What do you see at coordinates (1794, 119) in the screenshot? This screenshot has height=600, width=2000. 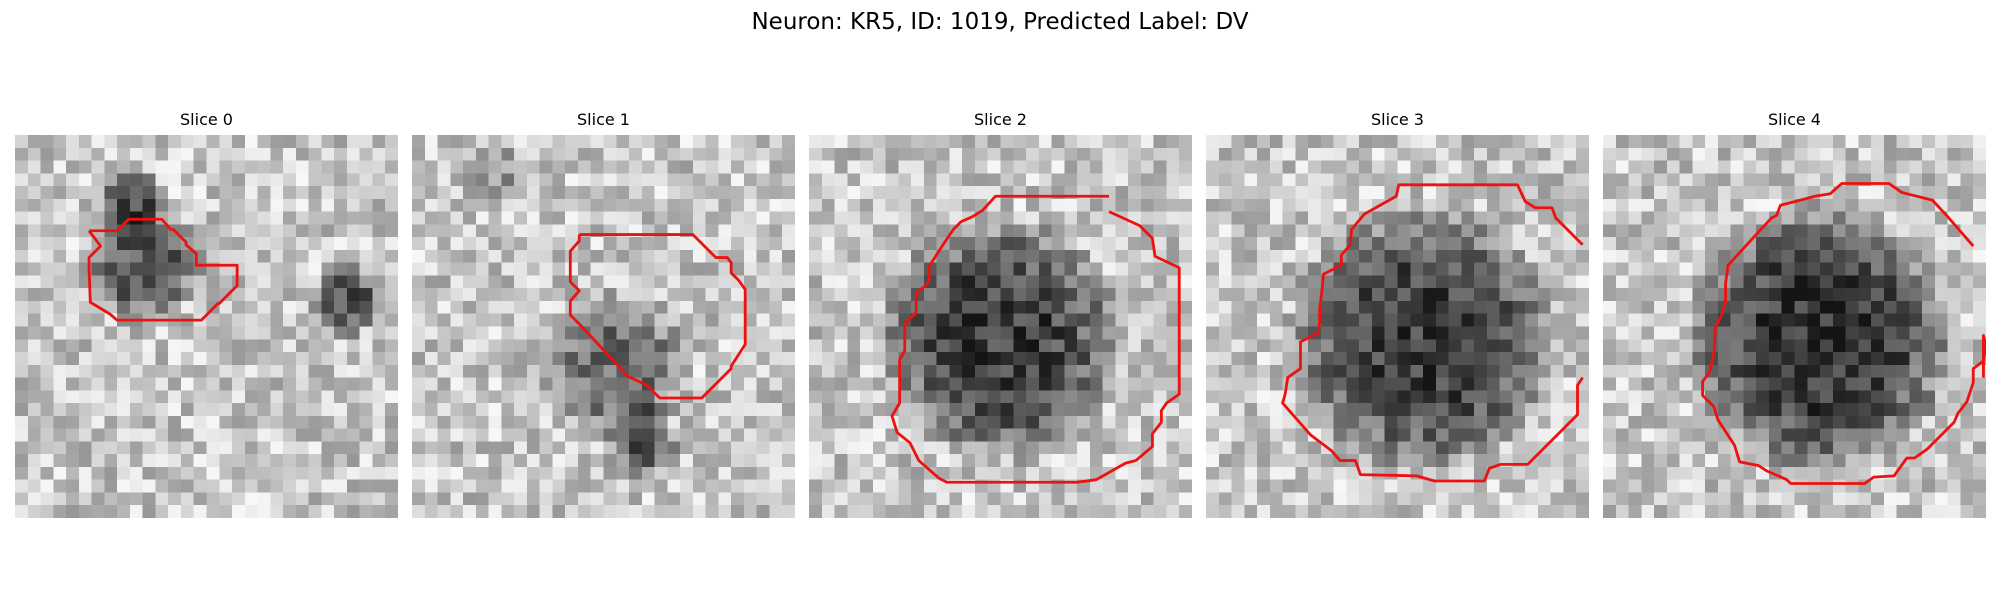 I see `slice-title-4: Slice 4` at bounding box center [1794, 119].